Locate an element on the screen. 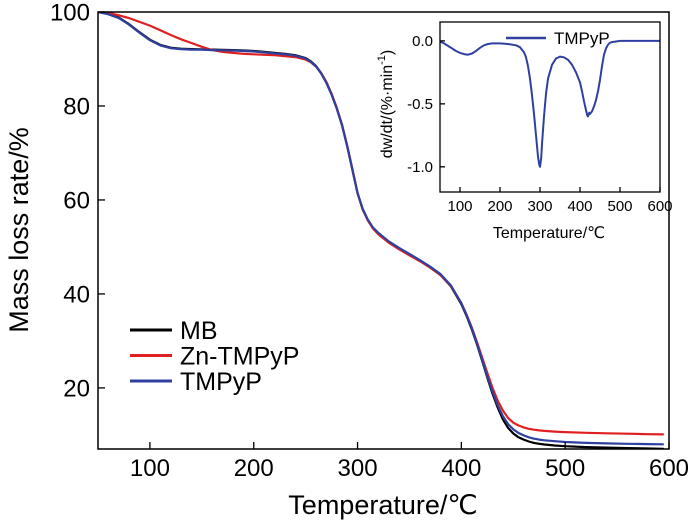 The height and width of the screenshot is (528, 700). inset-y-label-end: ) is located at coordinates (387, 52).